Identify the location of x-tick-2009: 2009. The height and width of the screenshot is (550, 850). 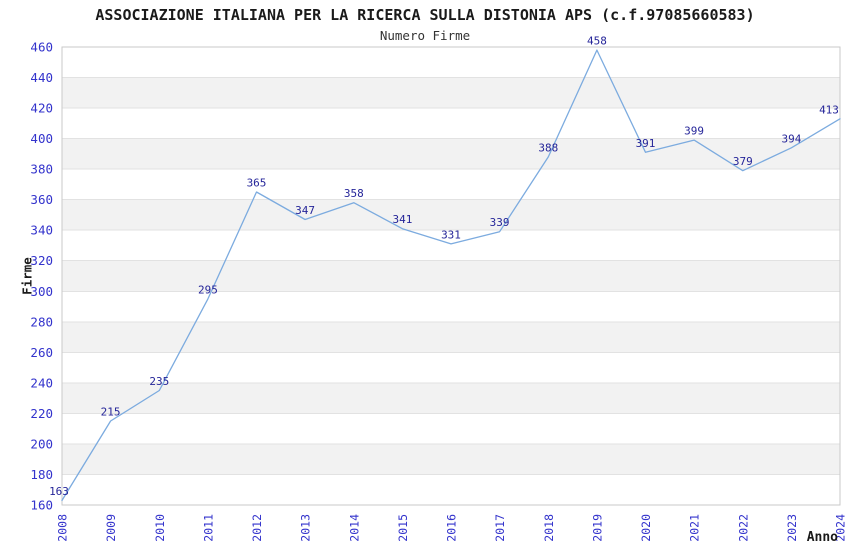
(111, 528).